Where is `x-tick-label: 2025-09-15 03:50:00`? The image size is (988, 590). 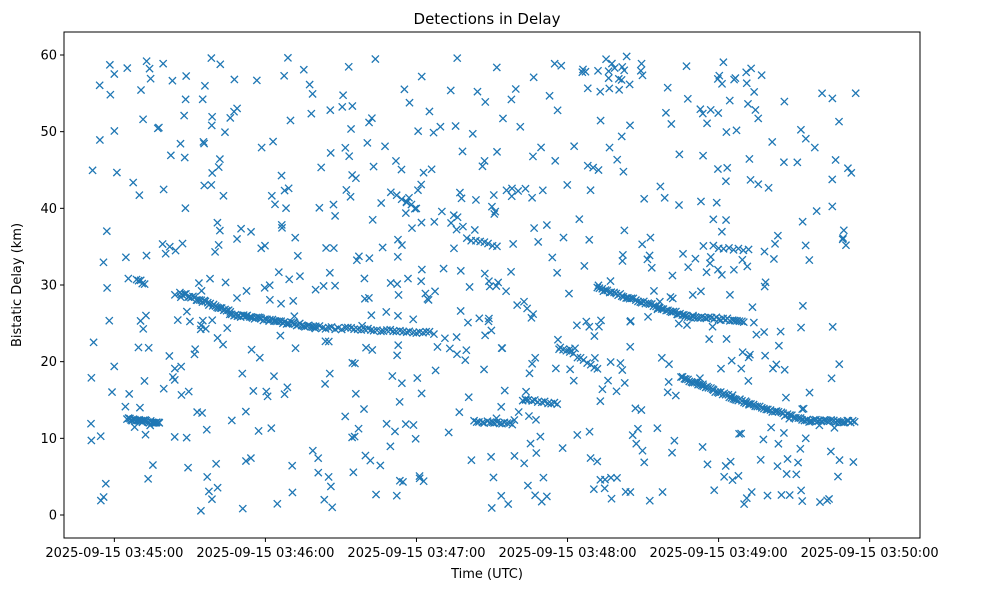
x-tick-label: 2025-09-15 03:50:00 is located at coordinates (870, 553).